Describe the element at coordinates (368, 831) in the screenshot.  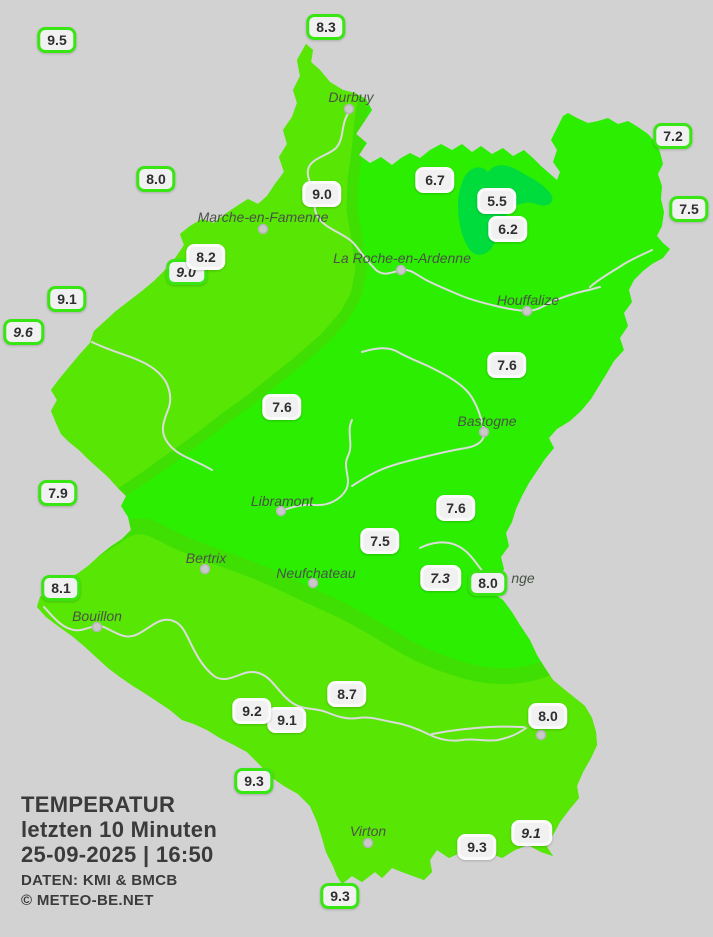
I see `city-label: Virton` at that location.